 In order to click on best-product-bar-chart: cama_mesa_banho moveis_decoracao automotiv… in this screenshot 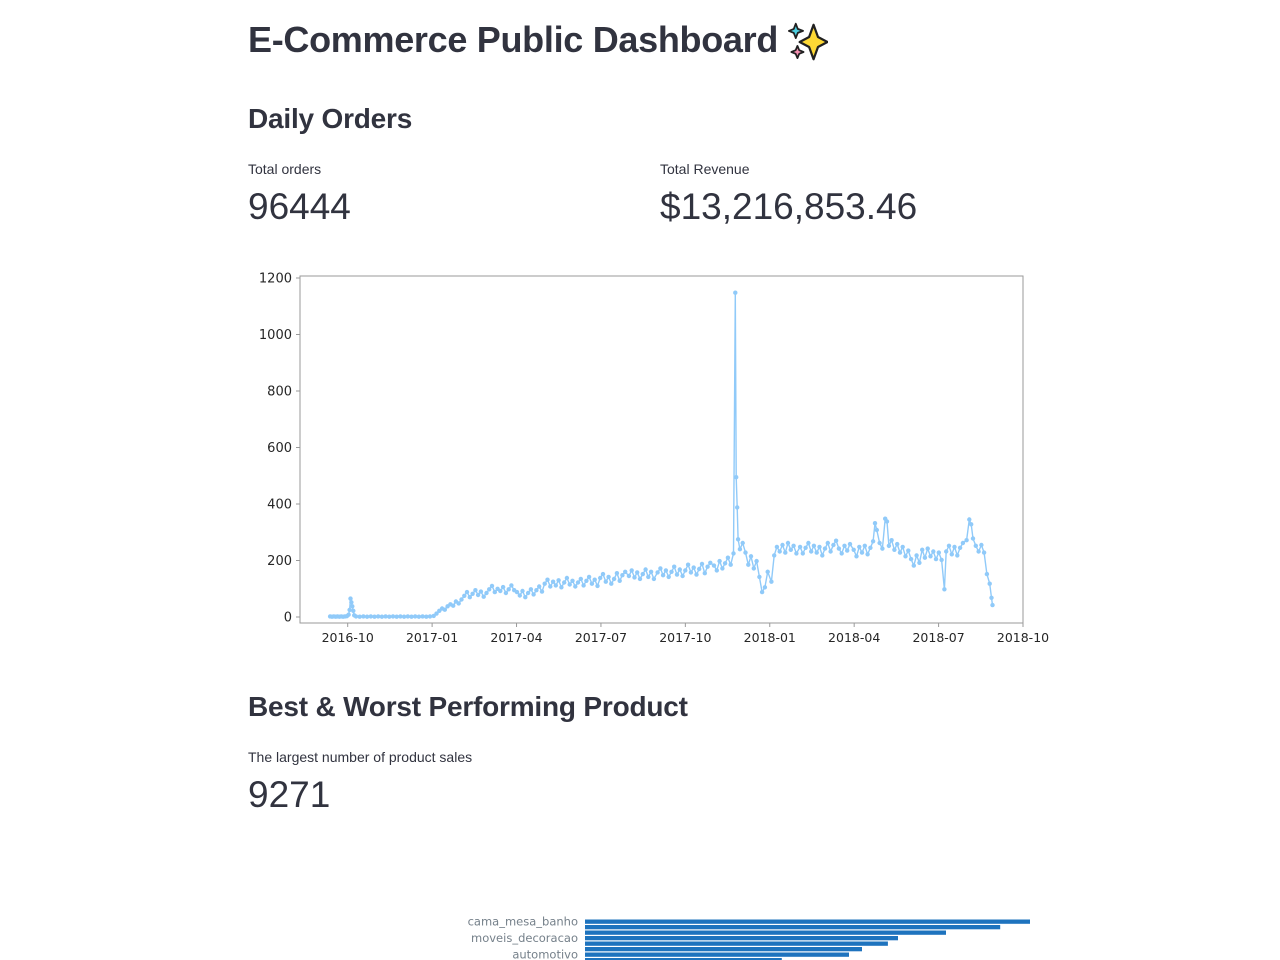, I will do `click(749, 937)`.